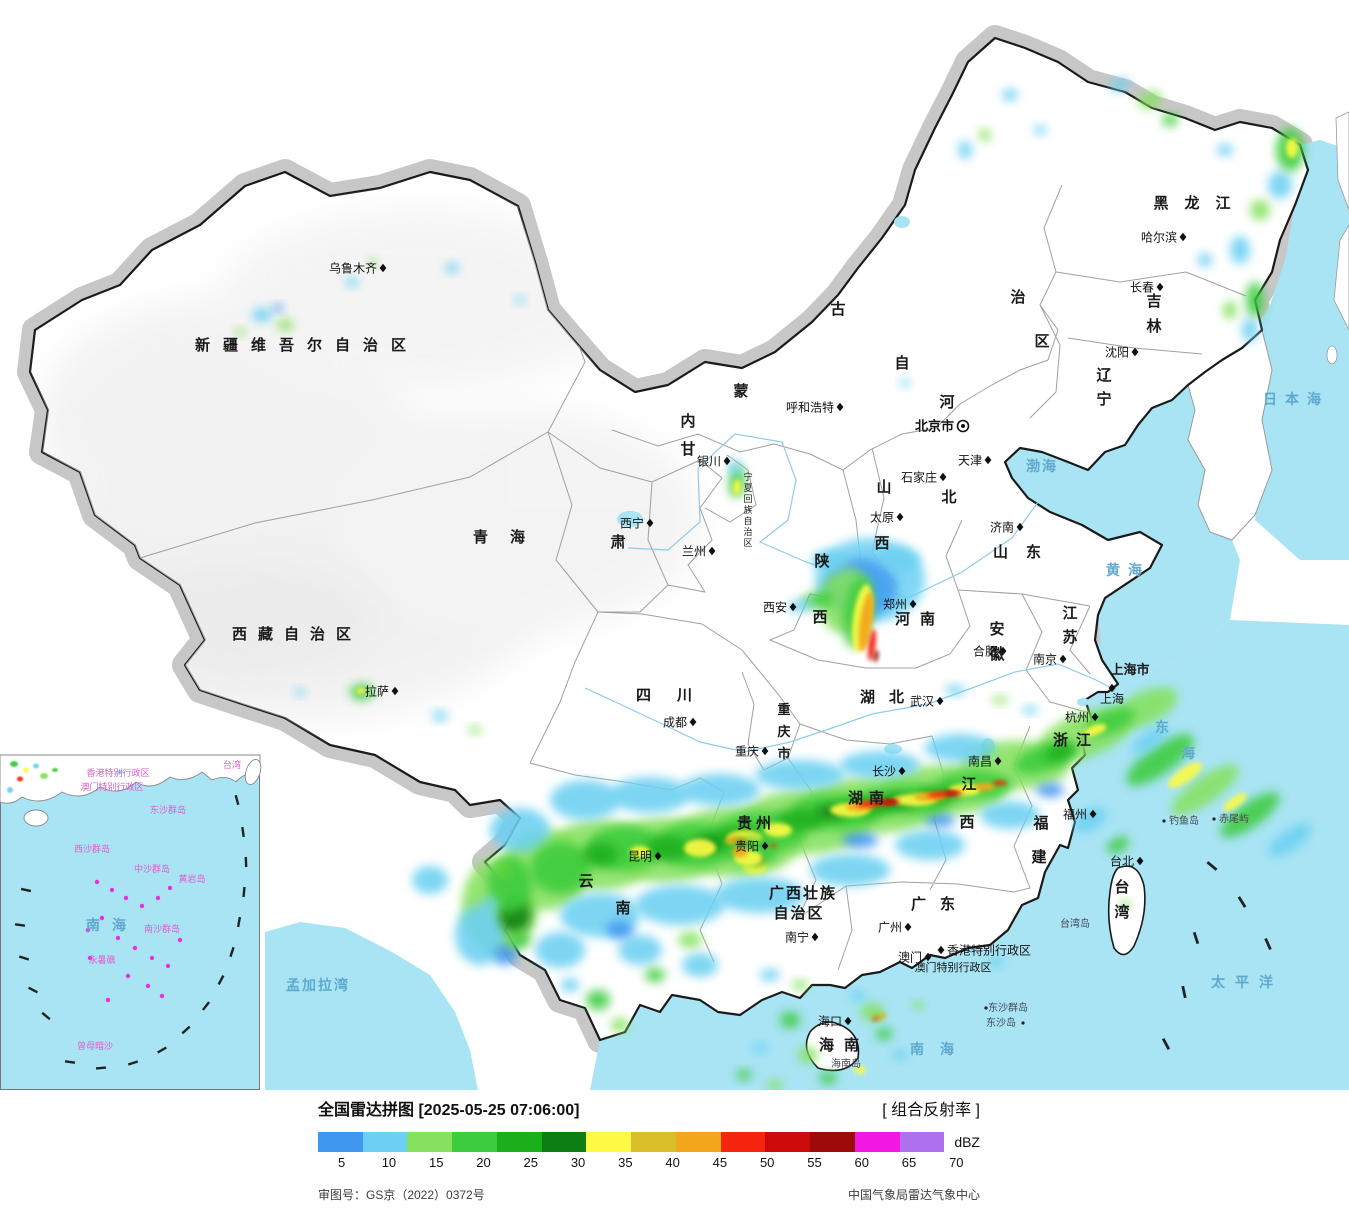  Describe the element at coordinates (810, 407) in the screenshot. I see `city-label: 呼和浩特` at that location.